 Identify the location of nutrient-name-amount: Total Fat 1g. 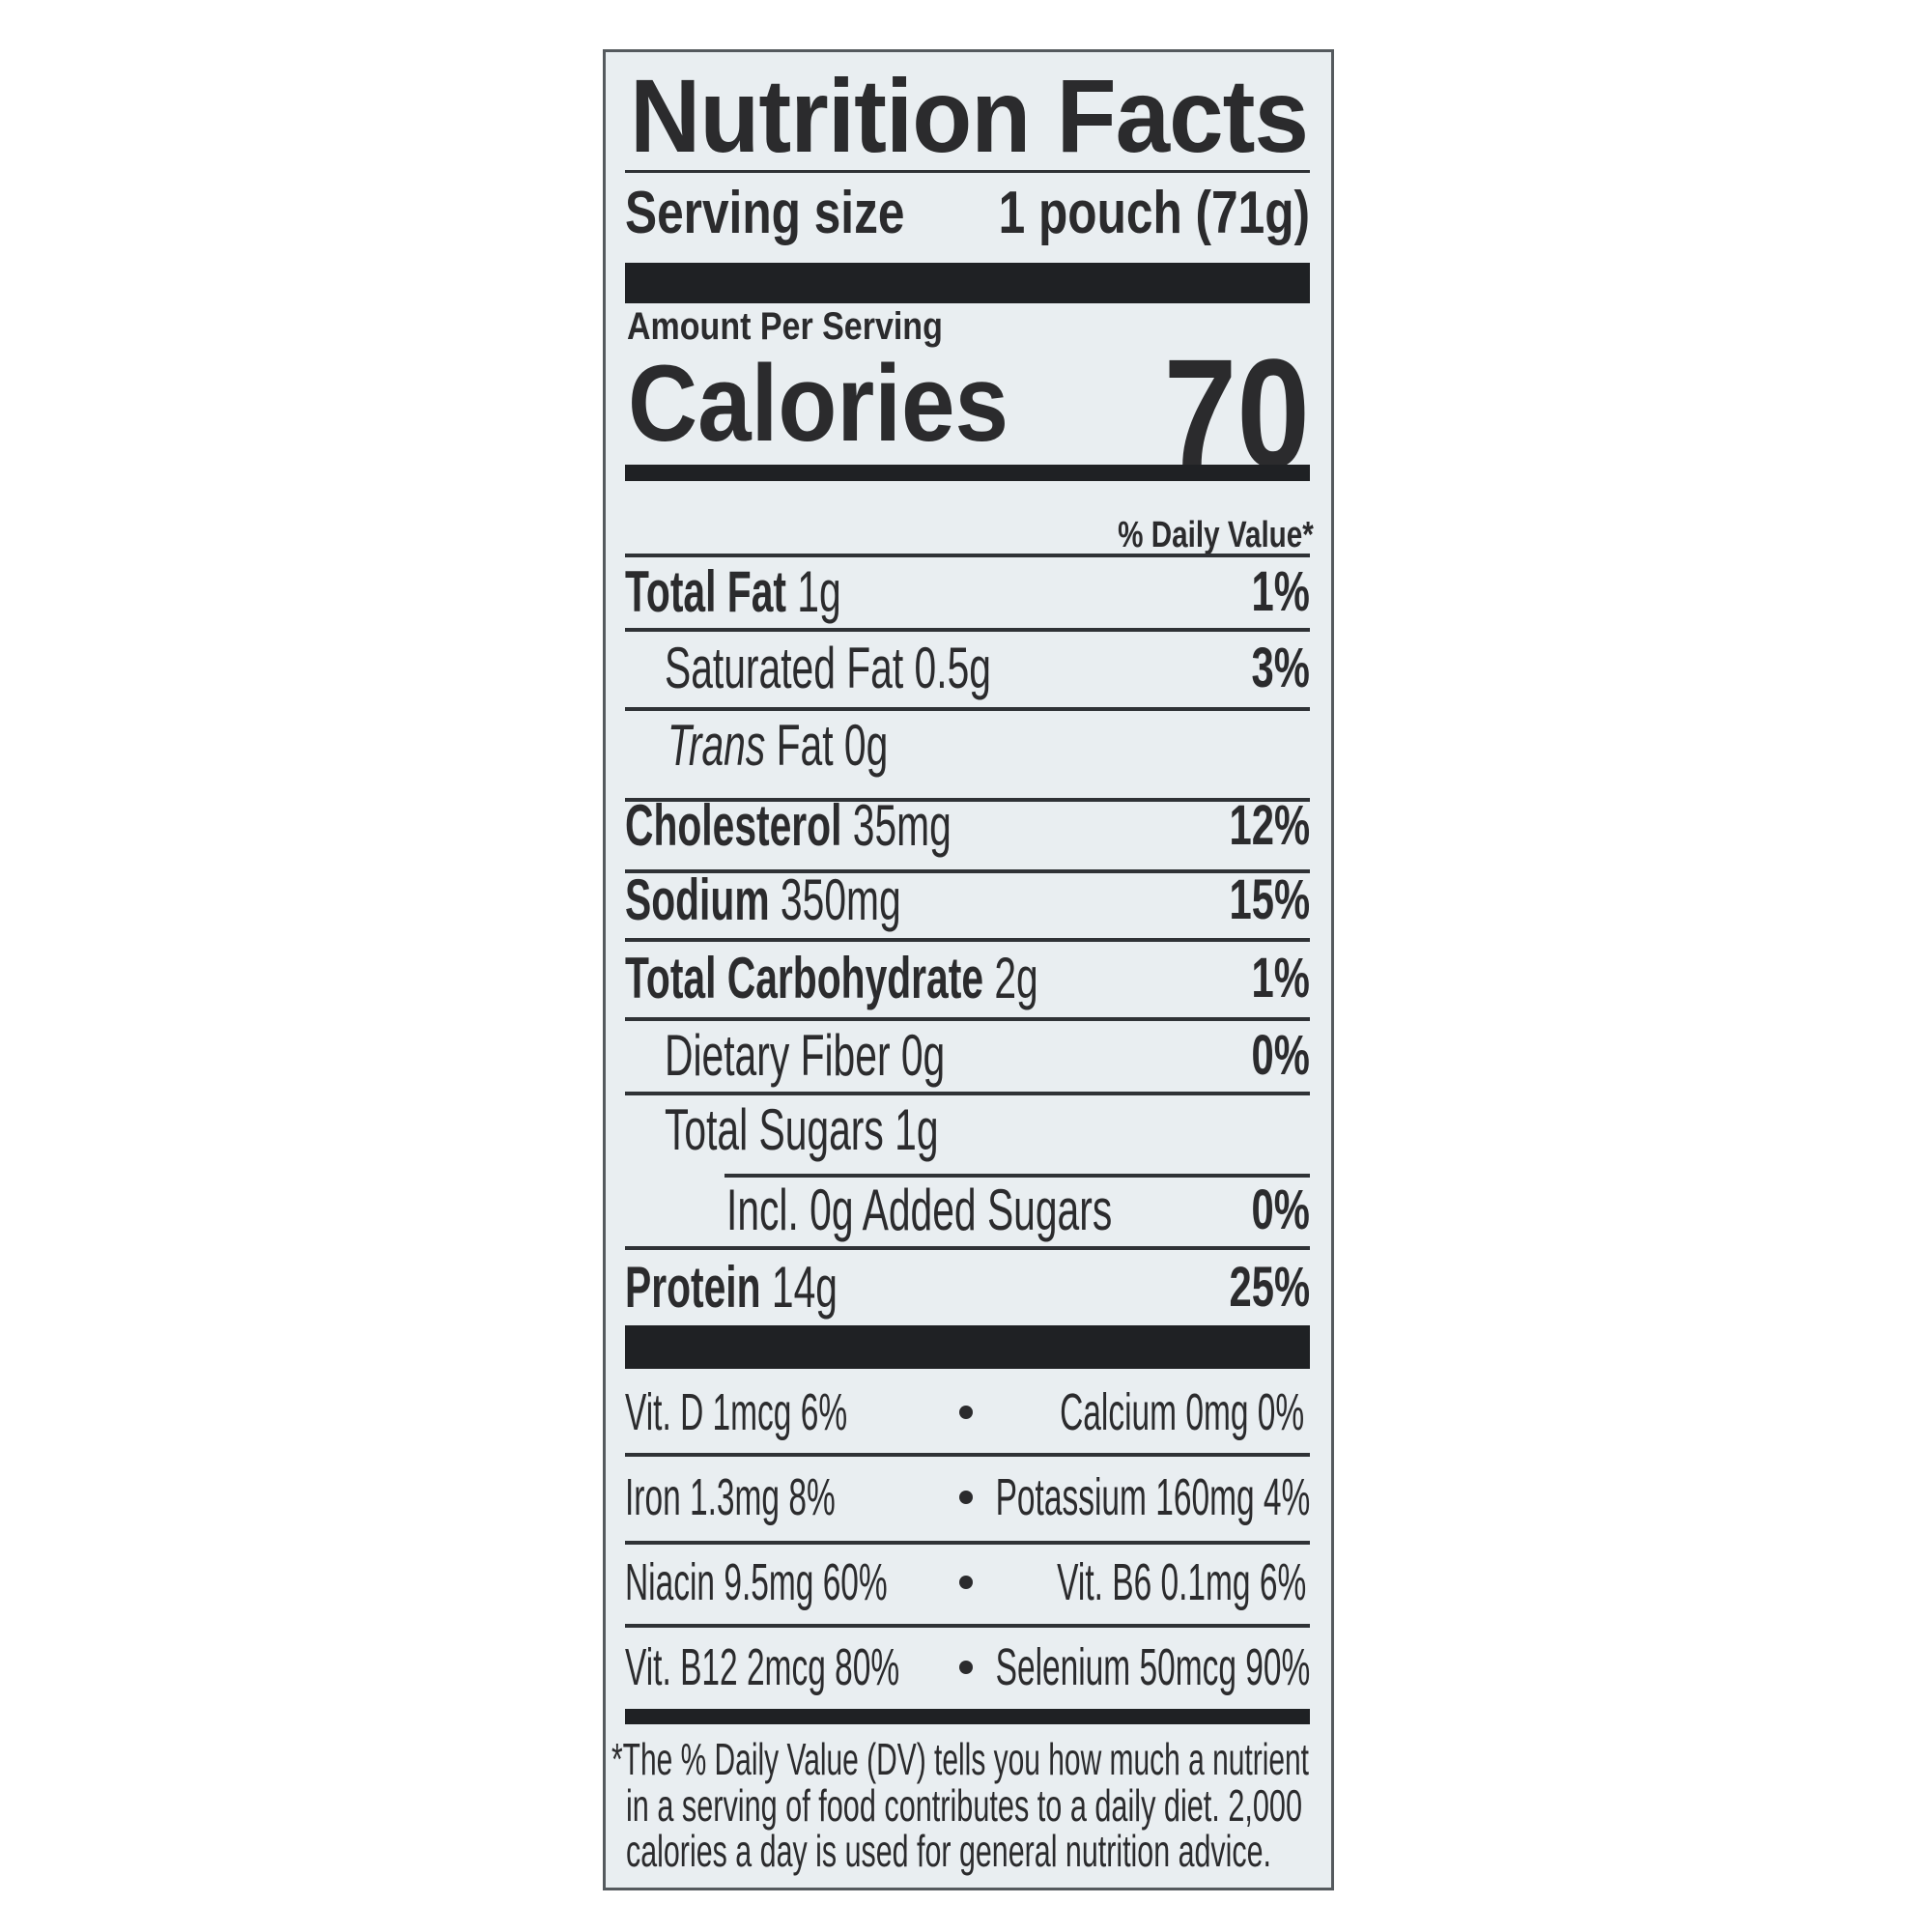
(733, 592).